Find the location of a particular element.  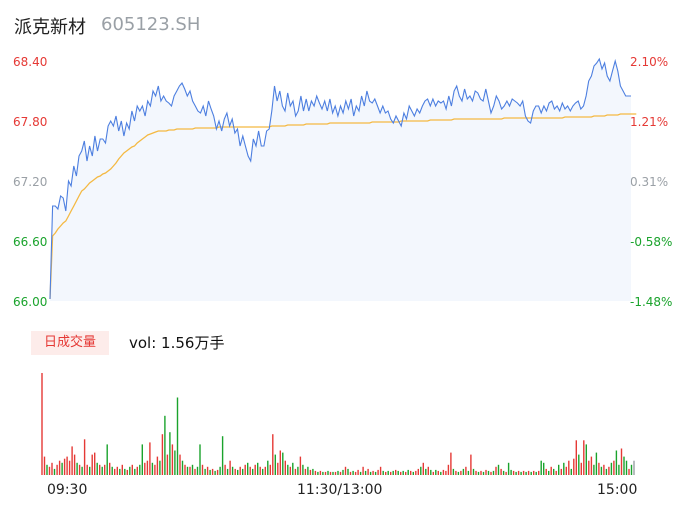

pct-label-3: -0.58% is located at coordinates (651, 242).